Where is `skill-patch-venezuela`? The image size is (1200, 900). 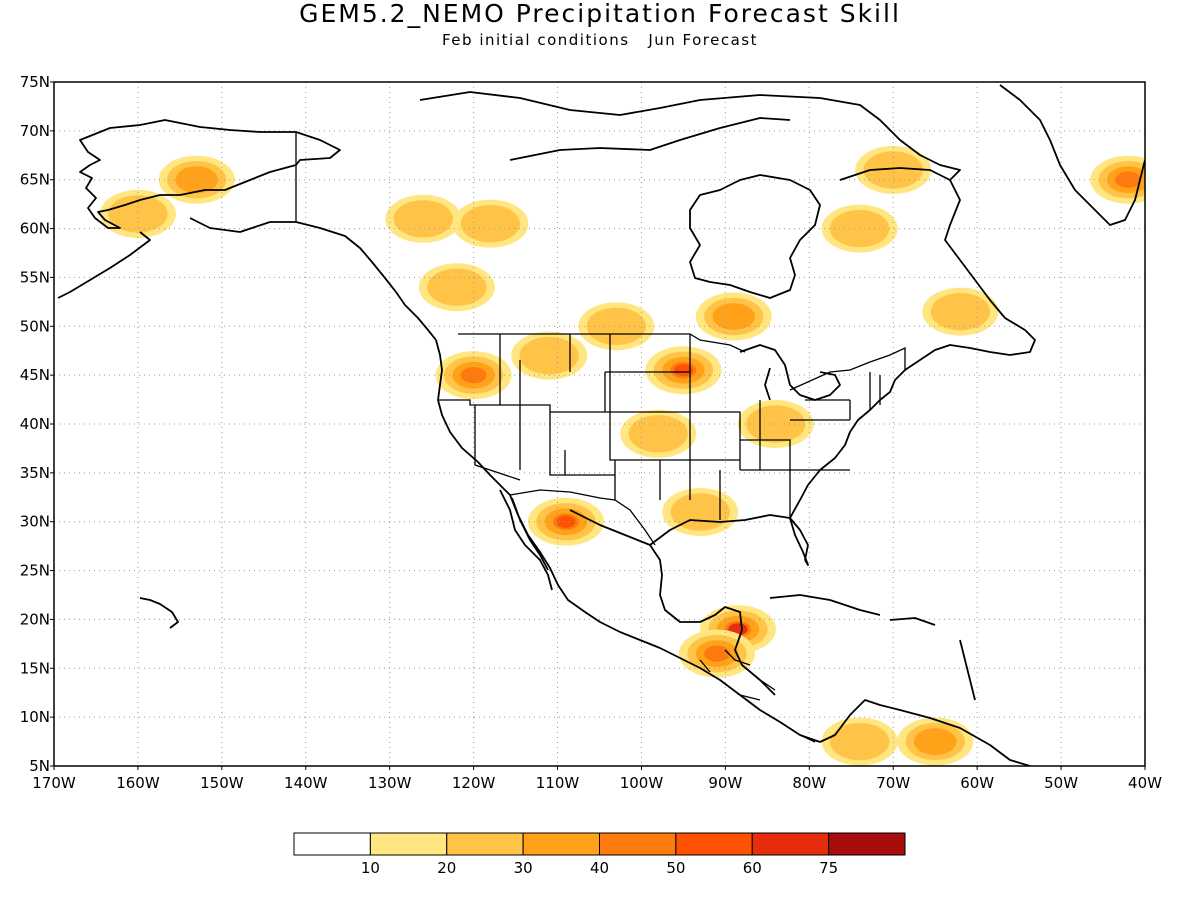
skill-patch-venezuela is located at coordinates (935, 742).